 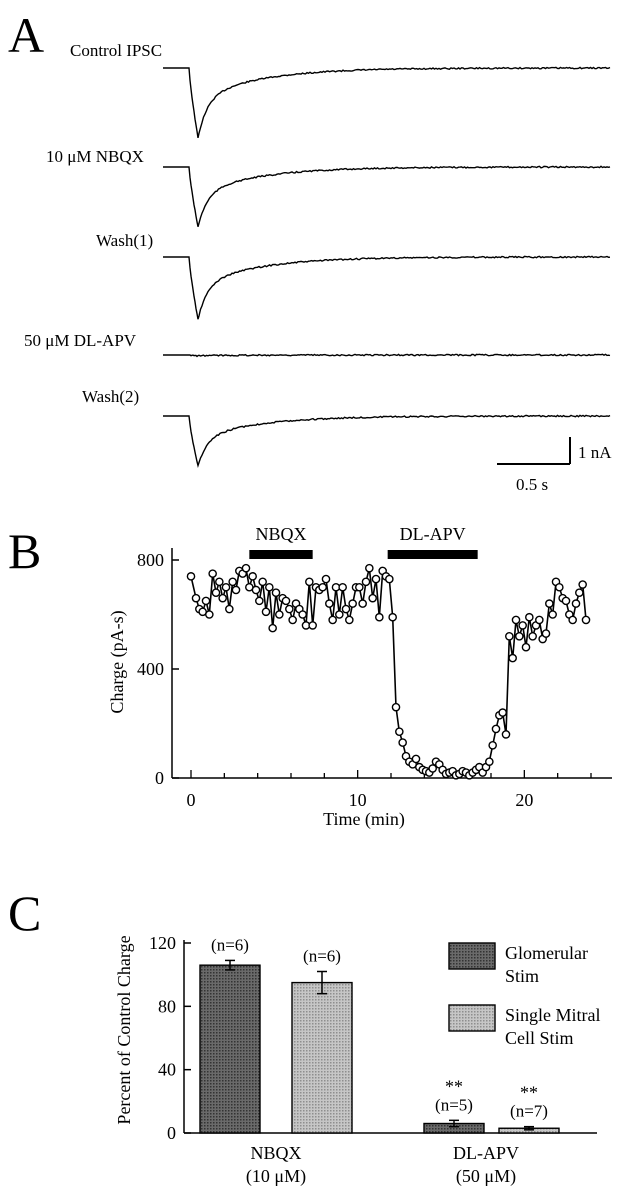 What do you see at coordinates (158, 669) in the screenshot?
I see `panel-b-y-ticks: 0 400 800` at bounding box center [158, 669].